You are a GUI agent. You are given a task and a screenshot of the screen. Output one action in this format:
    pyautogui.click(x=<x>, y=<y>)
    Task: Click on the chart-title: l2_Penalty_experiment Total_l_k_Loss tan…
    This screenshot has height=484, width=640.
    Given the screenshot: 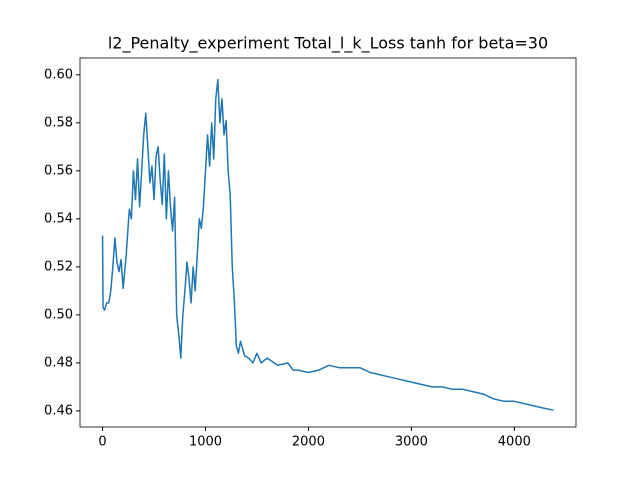 What is the action you would take?
    pyautogui.click(x=328, y=44)
    